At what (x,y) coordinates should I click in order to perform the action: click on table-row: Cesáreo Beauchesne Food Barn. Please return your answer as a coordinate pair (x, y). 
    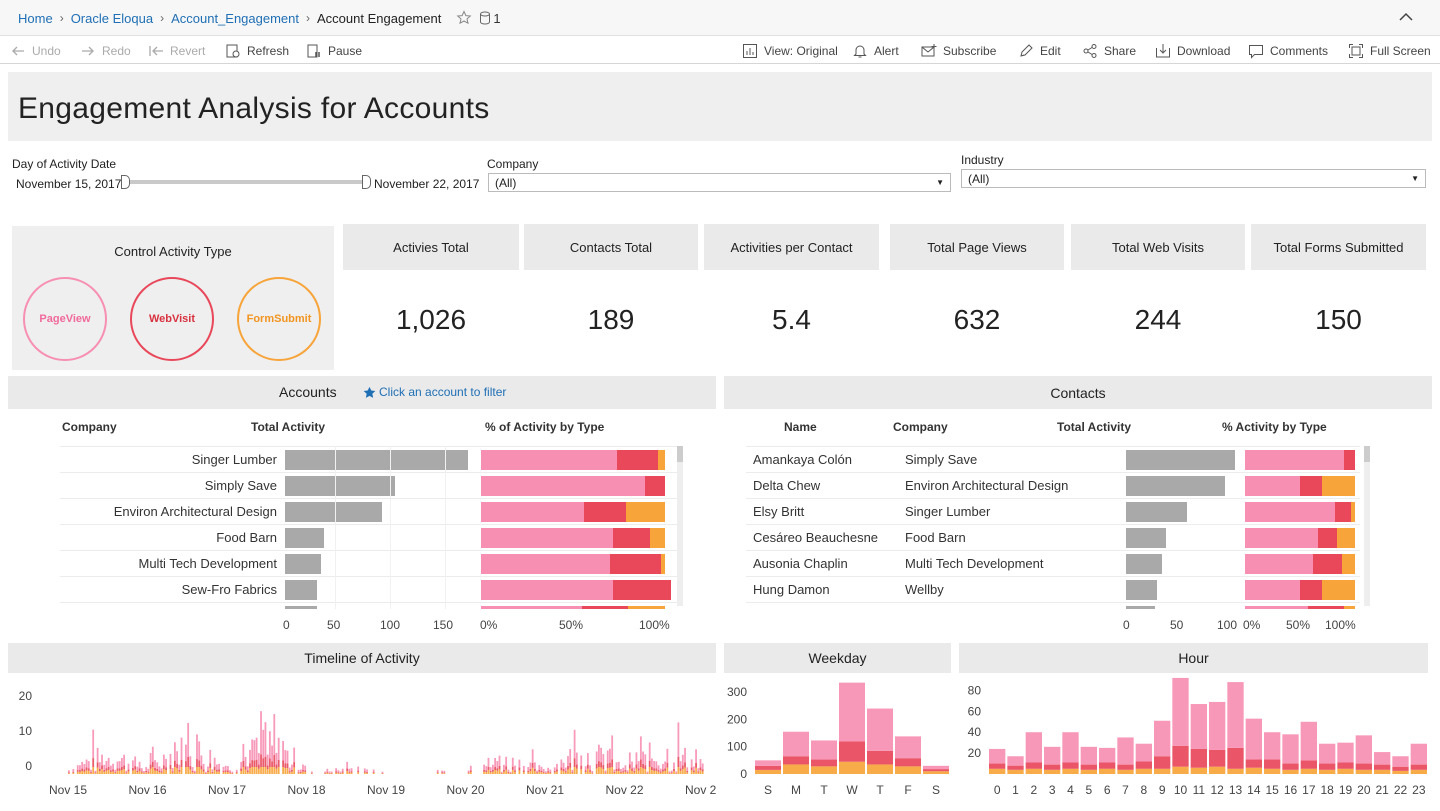
    Looking at the image, I should click on (1053, 537).